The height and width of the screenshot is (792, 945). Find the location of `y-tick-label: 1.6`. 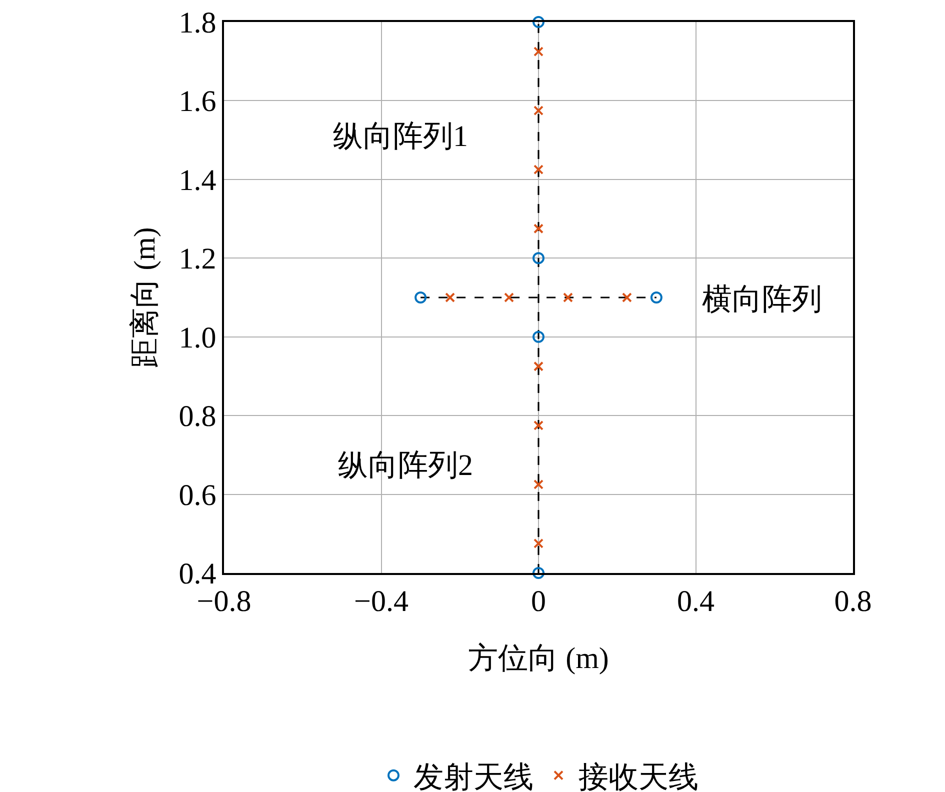

y-tick-label: 1.6 is located at coordinates (197, 101).